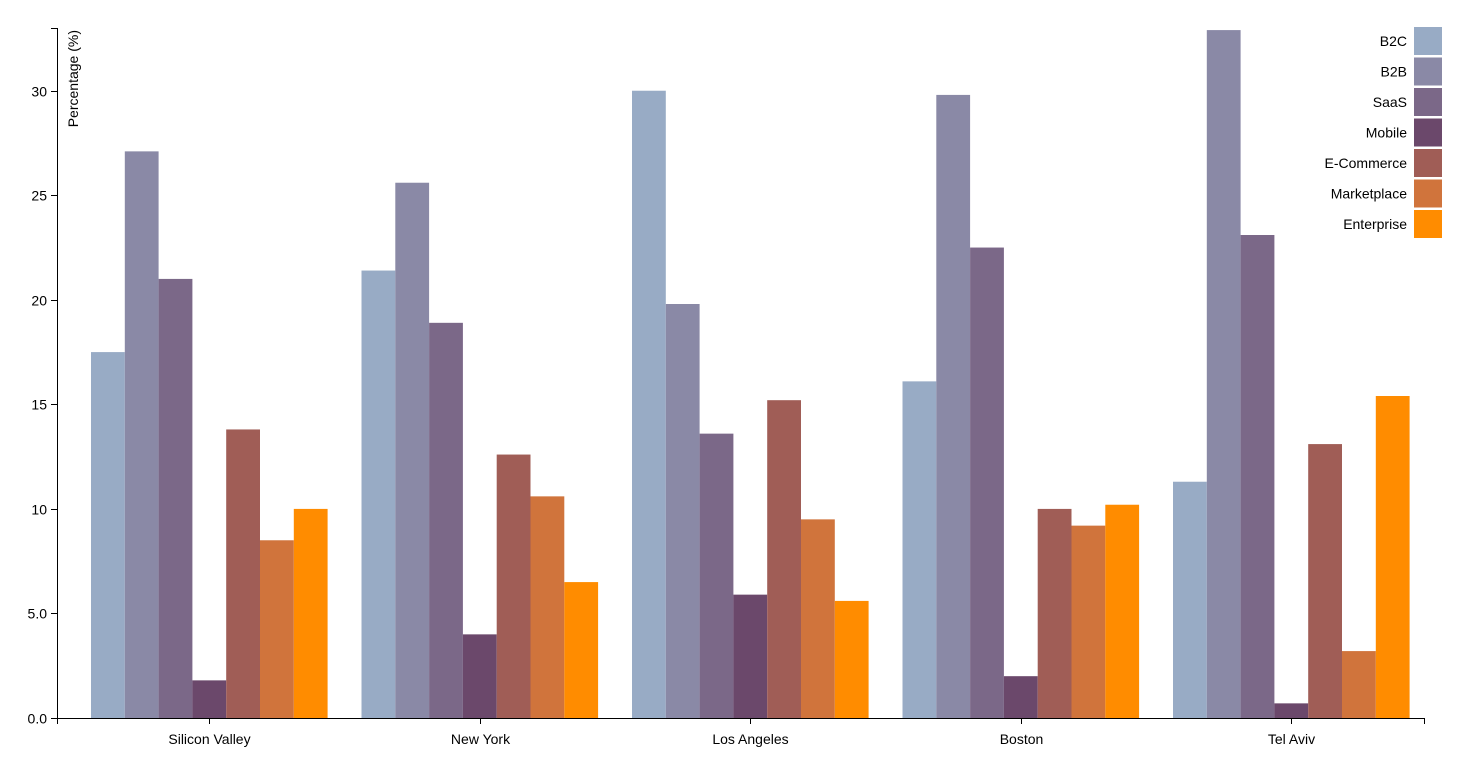  Describe the element at coordinates (1291, 710) in the screenshot. I see `bar-tel-aviv-mobile` at that location.